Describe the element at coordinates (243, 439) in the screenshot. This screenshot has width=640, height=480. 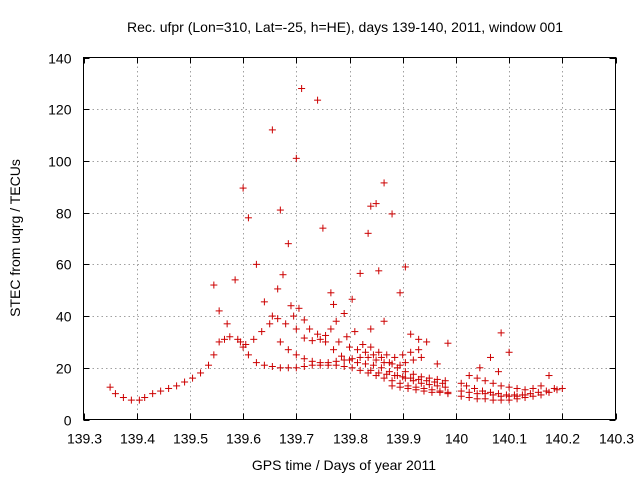
I see `x-tick-label: 139.6` at that location.